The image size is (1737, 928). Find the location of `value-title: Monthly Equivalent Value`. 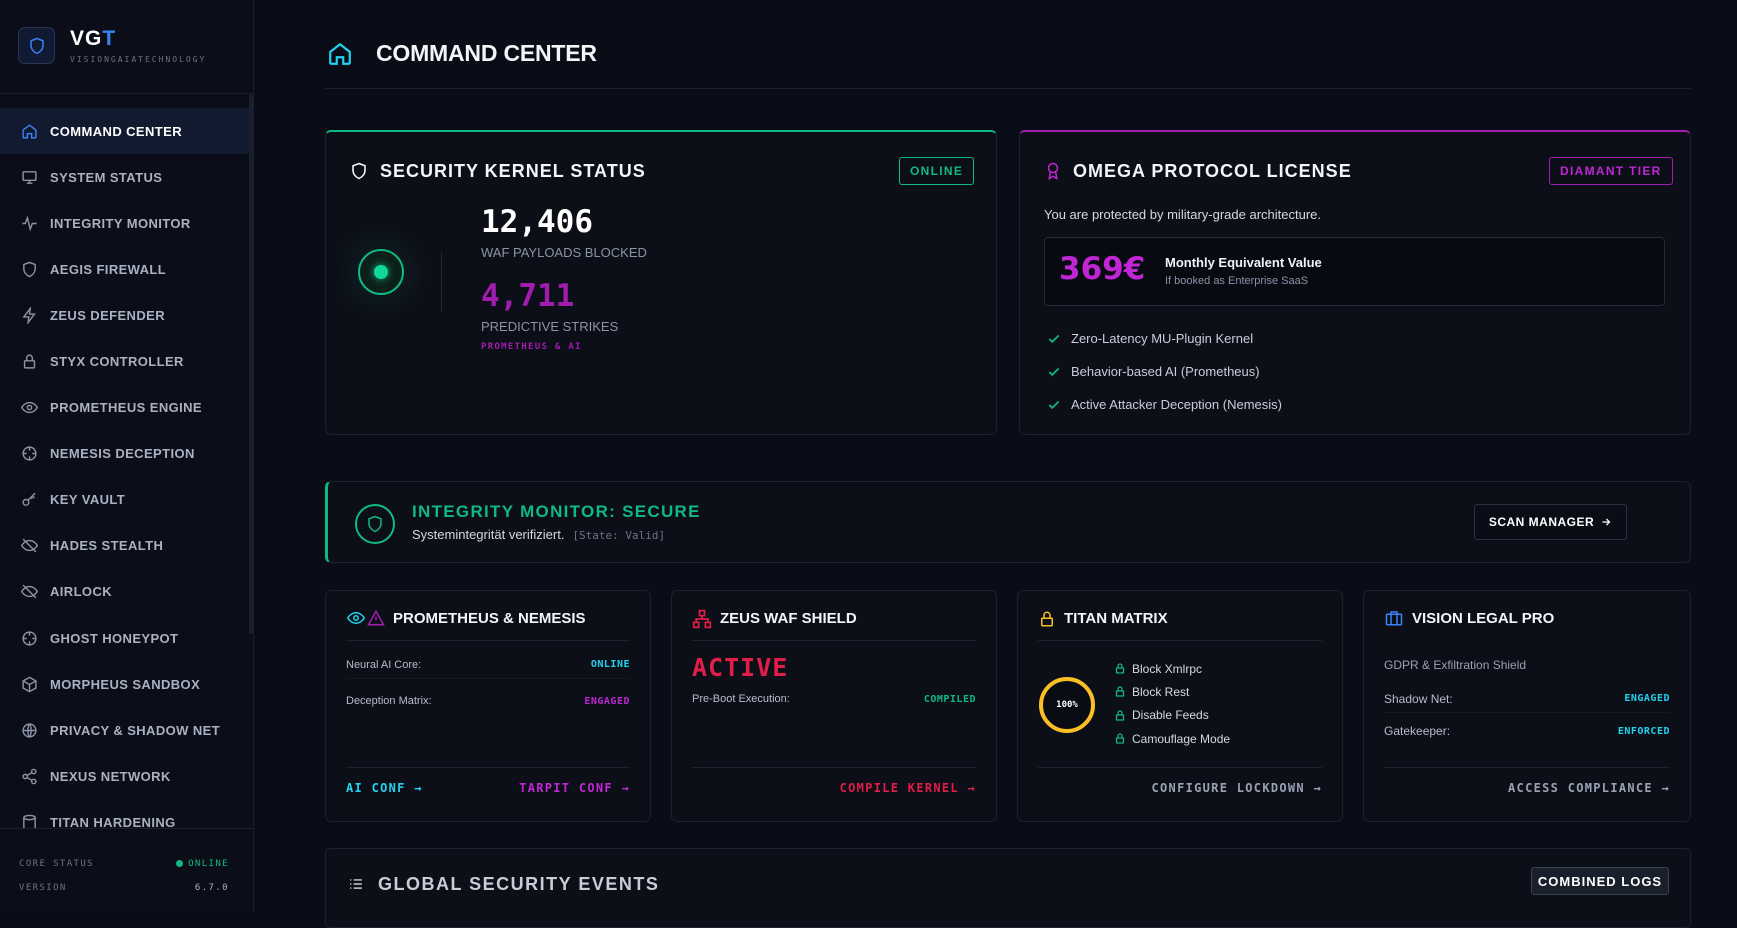

value-title: Monthly Equivalent Value is located at coordinates (1243, 262).